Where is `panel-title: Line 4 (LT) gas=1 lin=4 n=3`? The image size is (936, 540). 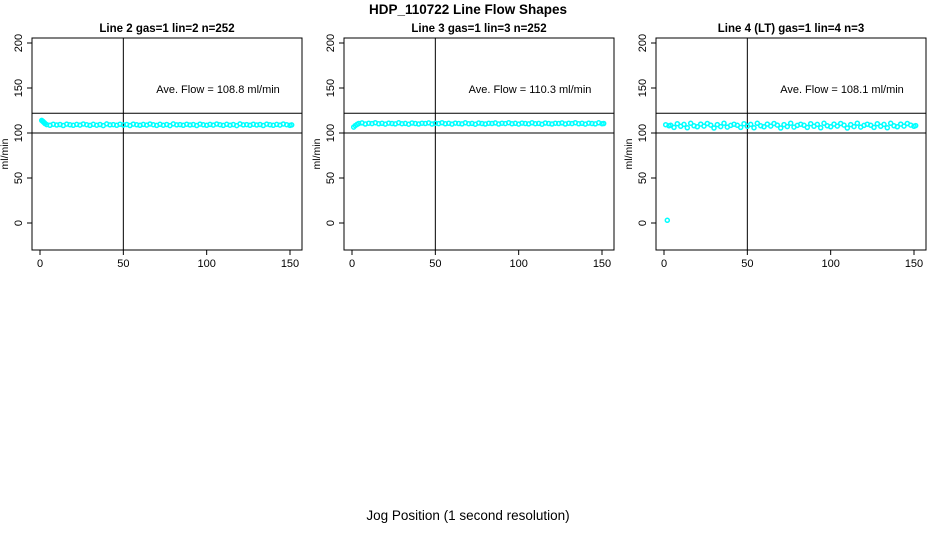 panel-title: Line 4 (LT) gas=1 lin=4 n=3 is located at coordinates (791, 29).